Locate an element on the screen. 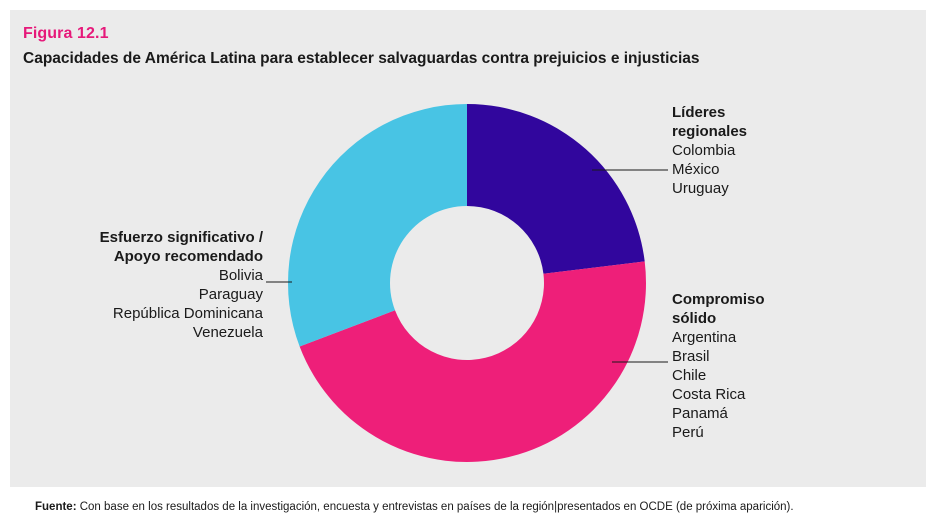 This screenshot has height=528, width=933. label-head: Esfuerzo significativo / is located at coordinates (181, 237).